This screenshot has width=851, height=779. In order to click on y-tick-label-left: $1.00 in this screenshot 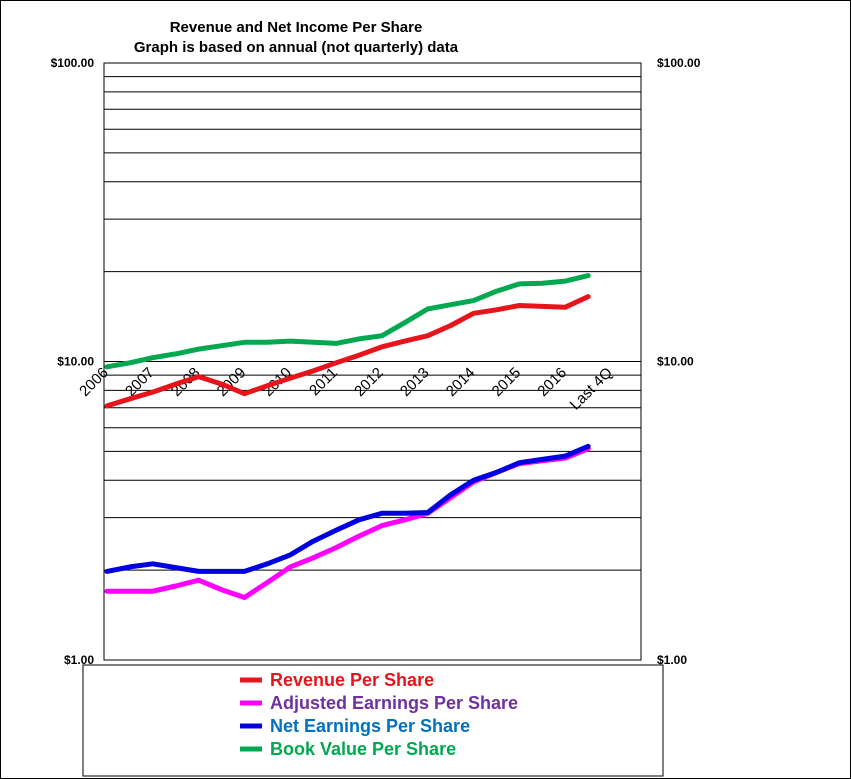, I will do `click(79, 660)`.